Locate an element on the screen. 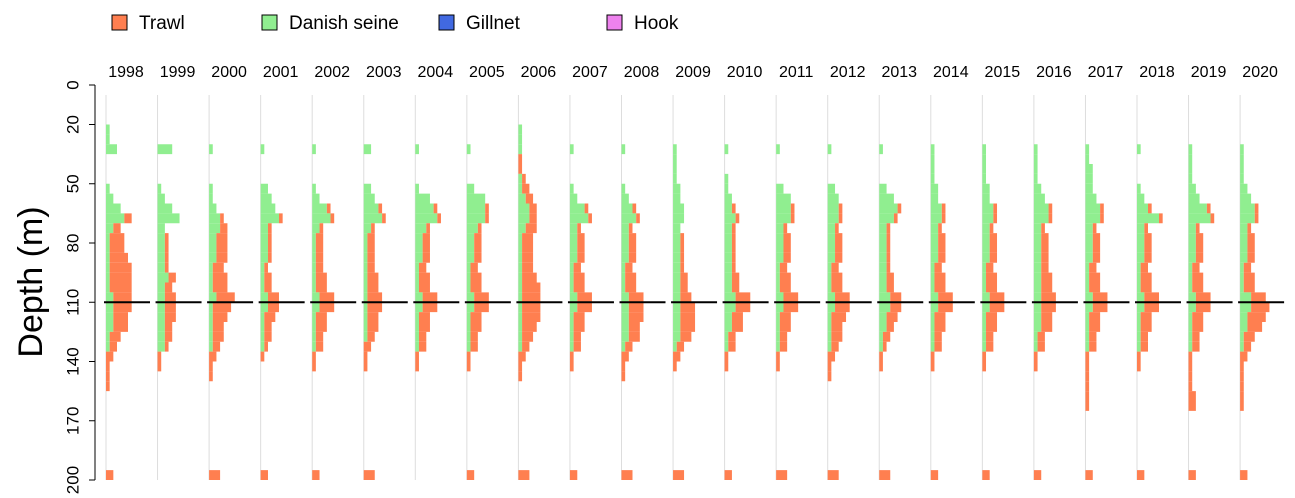 The image size is (1295, 498). y-tick-label: 110 is located at coordinates (72, 302).